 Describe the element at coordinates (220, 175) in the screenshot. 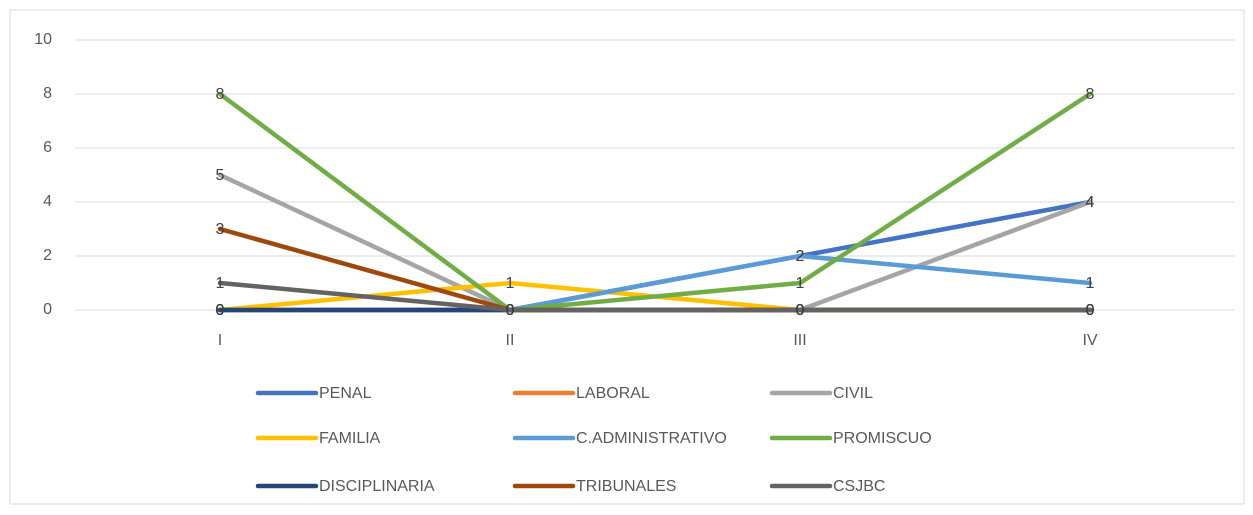

I see `data-label: 5` at that location.